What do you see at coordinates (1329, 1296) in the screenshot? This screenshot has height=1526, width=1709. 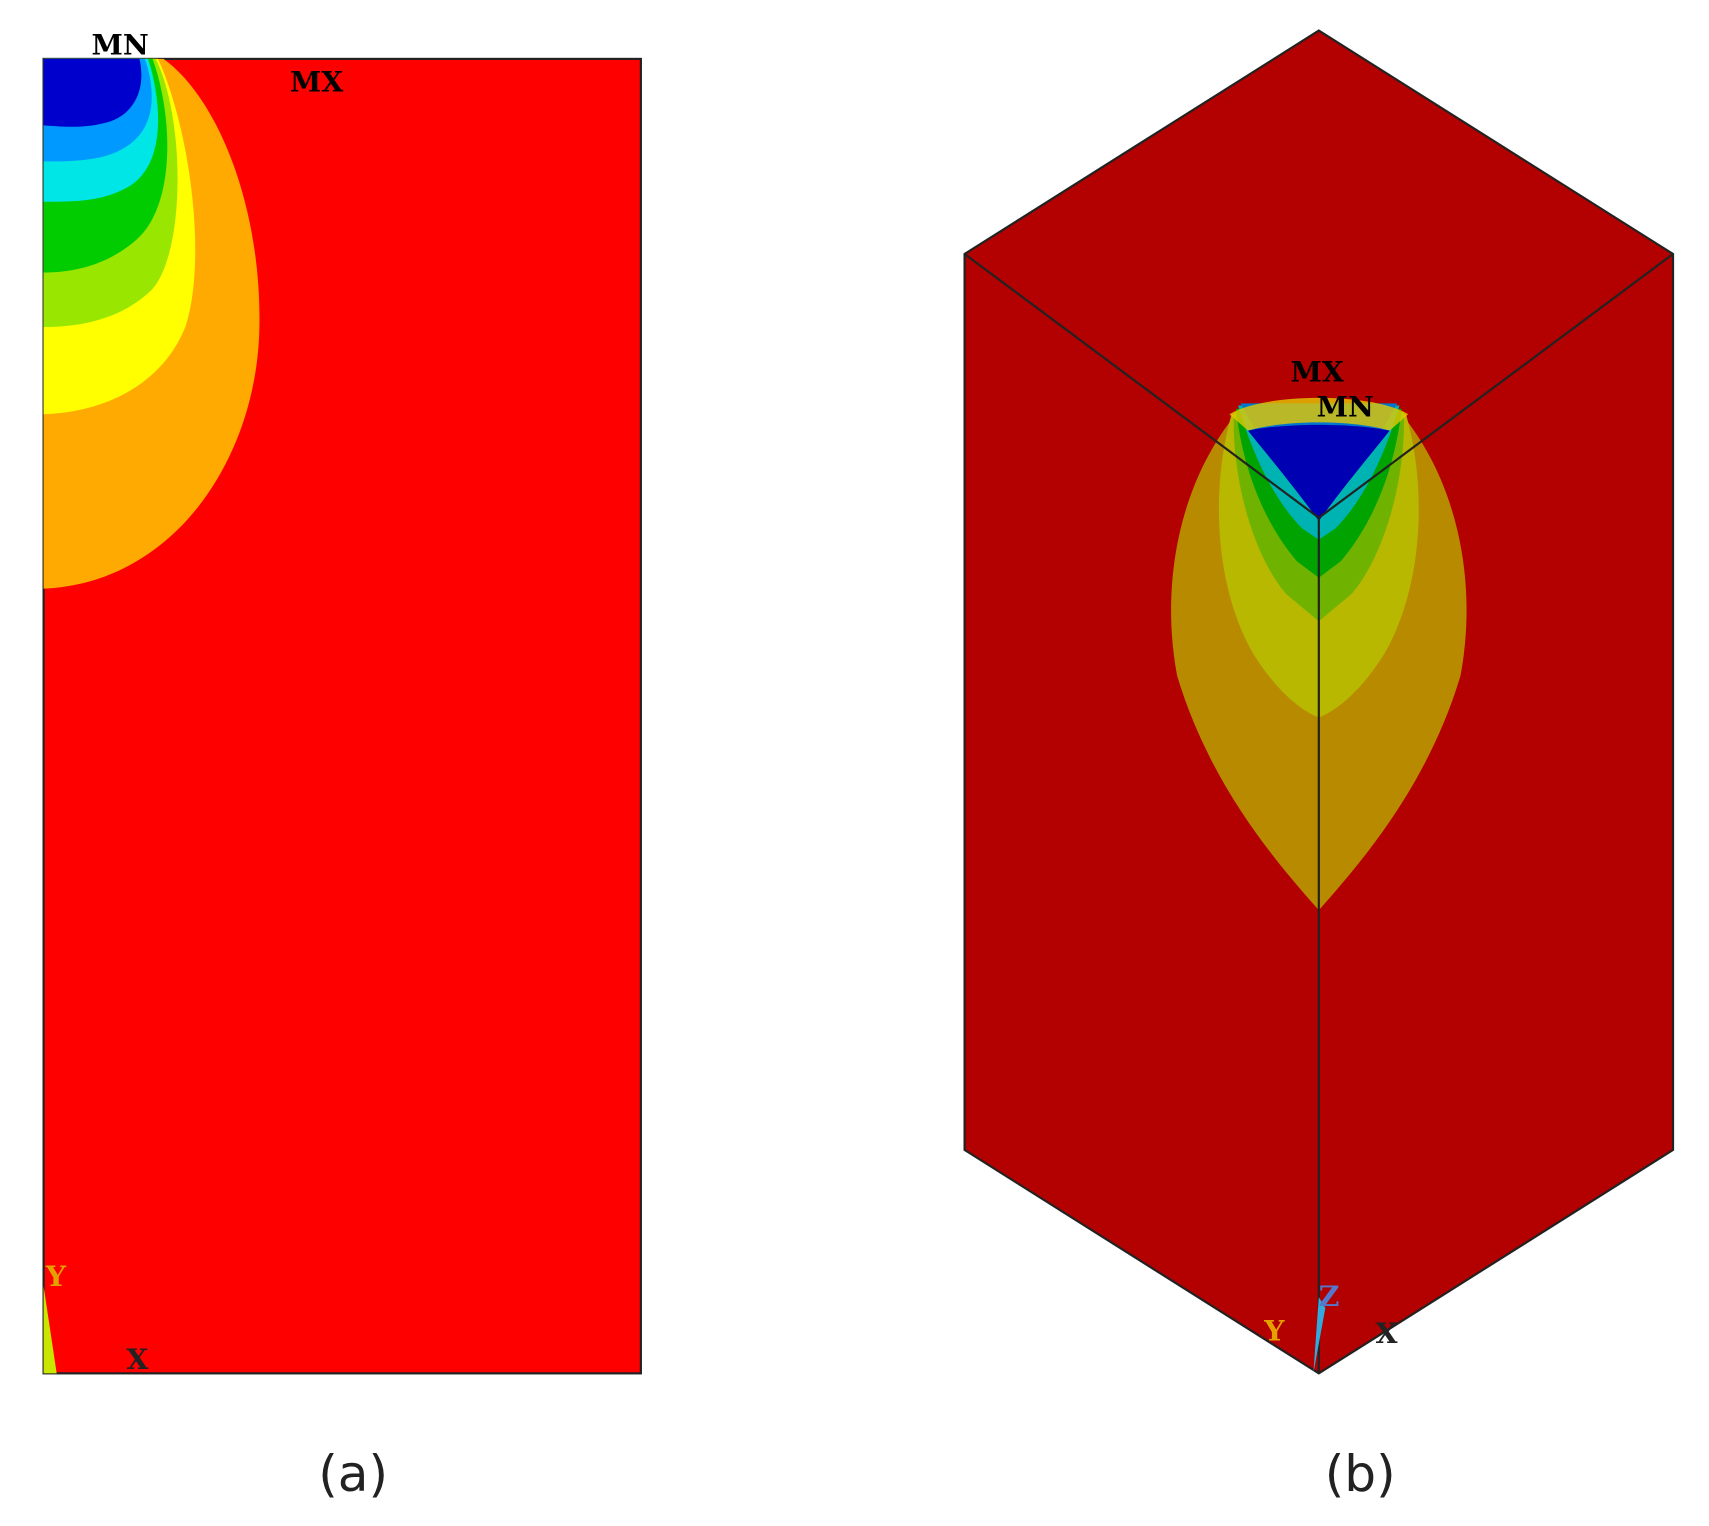 I see `axis-label: Z` at bounding box center [1329, 1296].